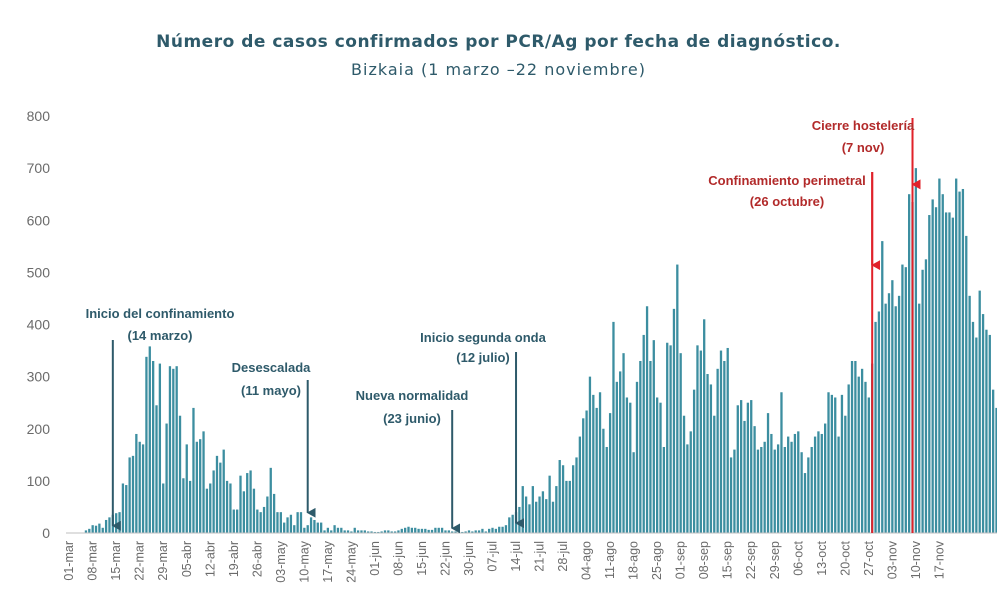 The height and width of the screenshot is (611, 997). Describe the element at coordinates (787, 201) in the screenshot. I see `annotation-date: (26 octubre)` at that location.